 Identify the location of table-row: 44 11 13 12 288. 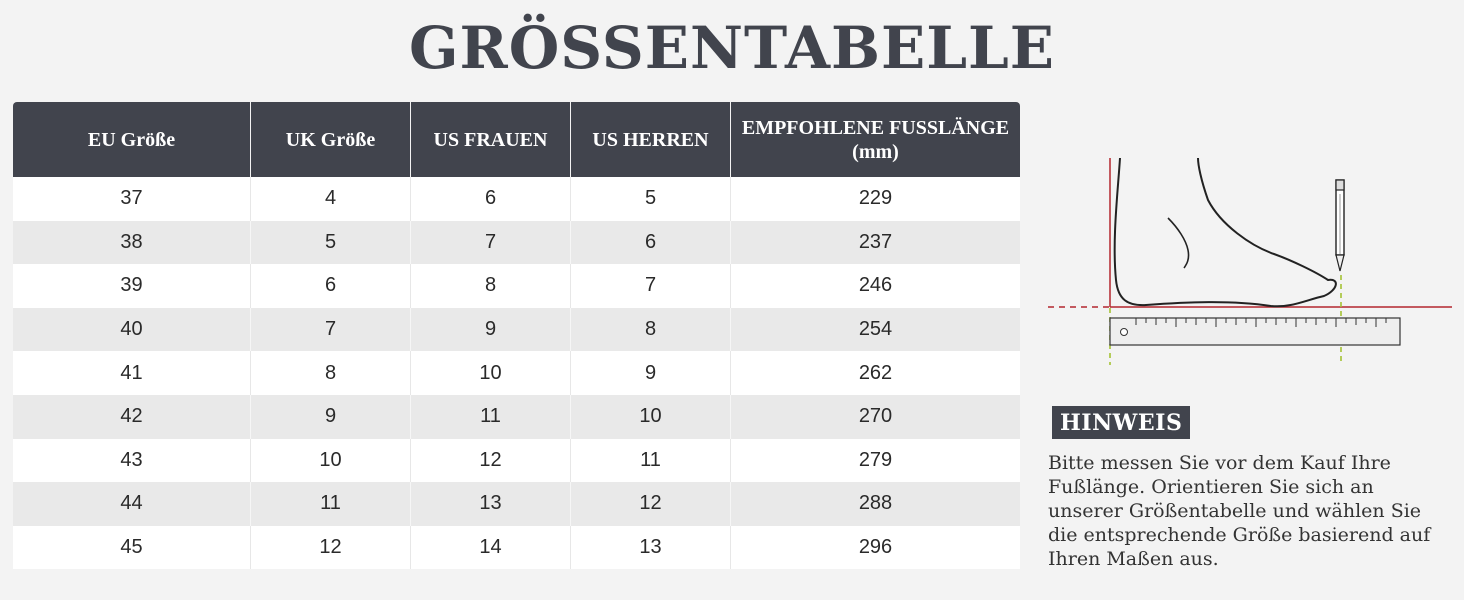
(516, 504).